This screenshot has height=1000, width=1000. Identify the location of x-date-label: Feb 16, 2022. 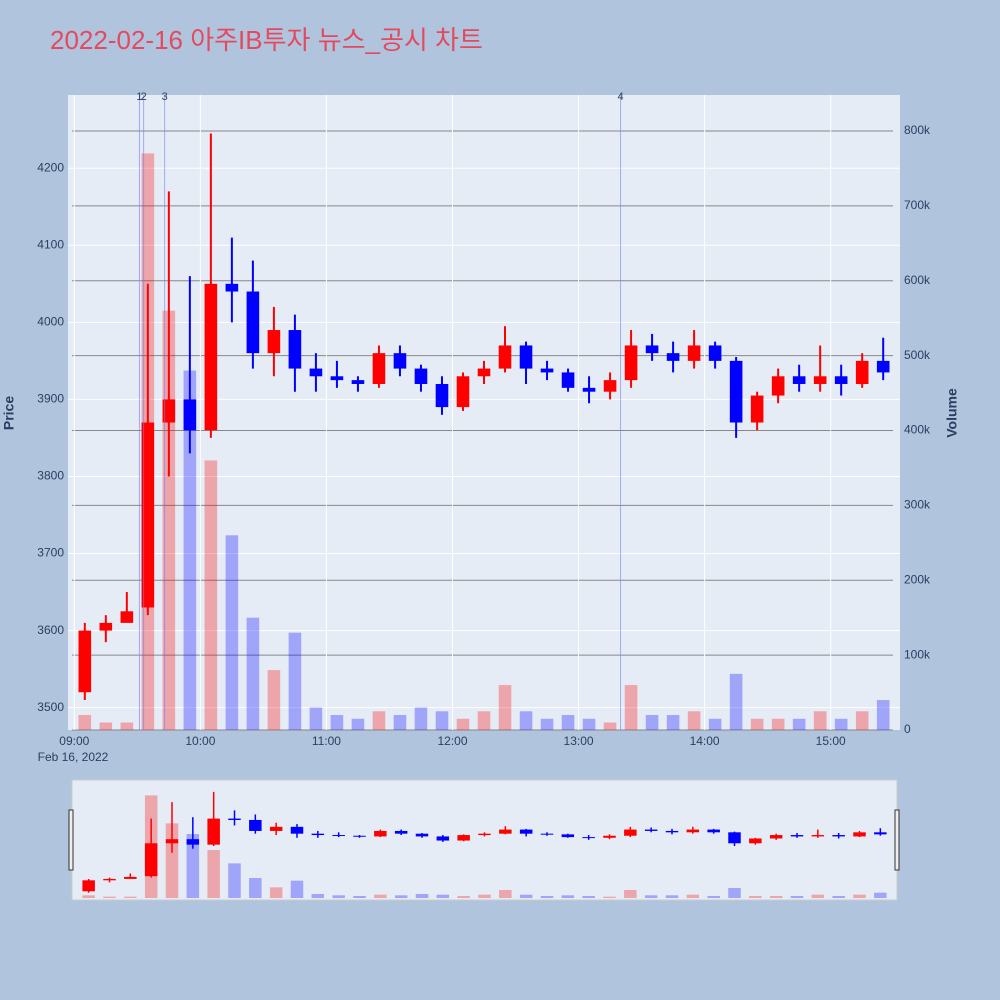
(73, 757).